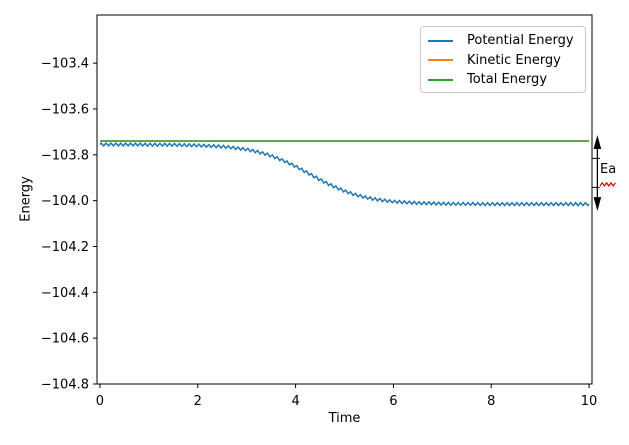  I want to click on legend-item-label: Potential Energy, so click(520, 41).